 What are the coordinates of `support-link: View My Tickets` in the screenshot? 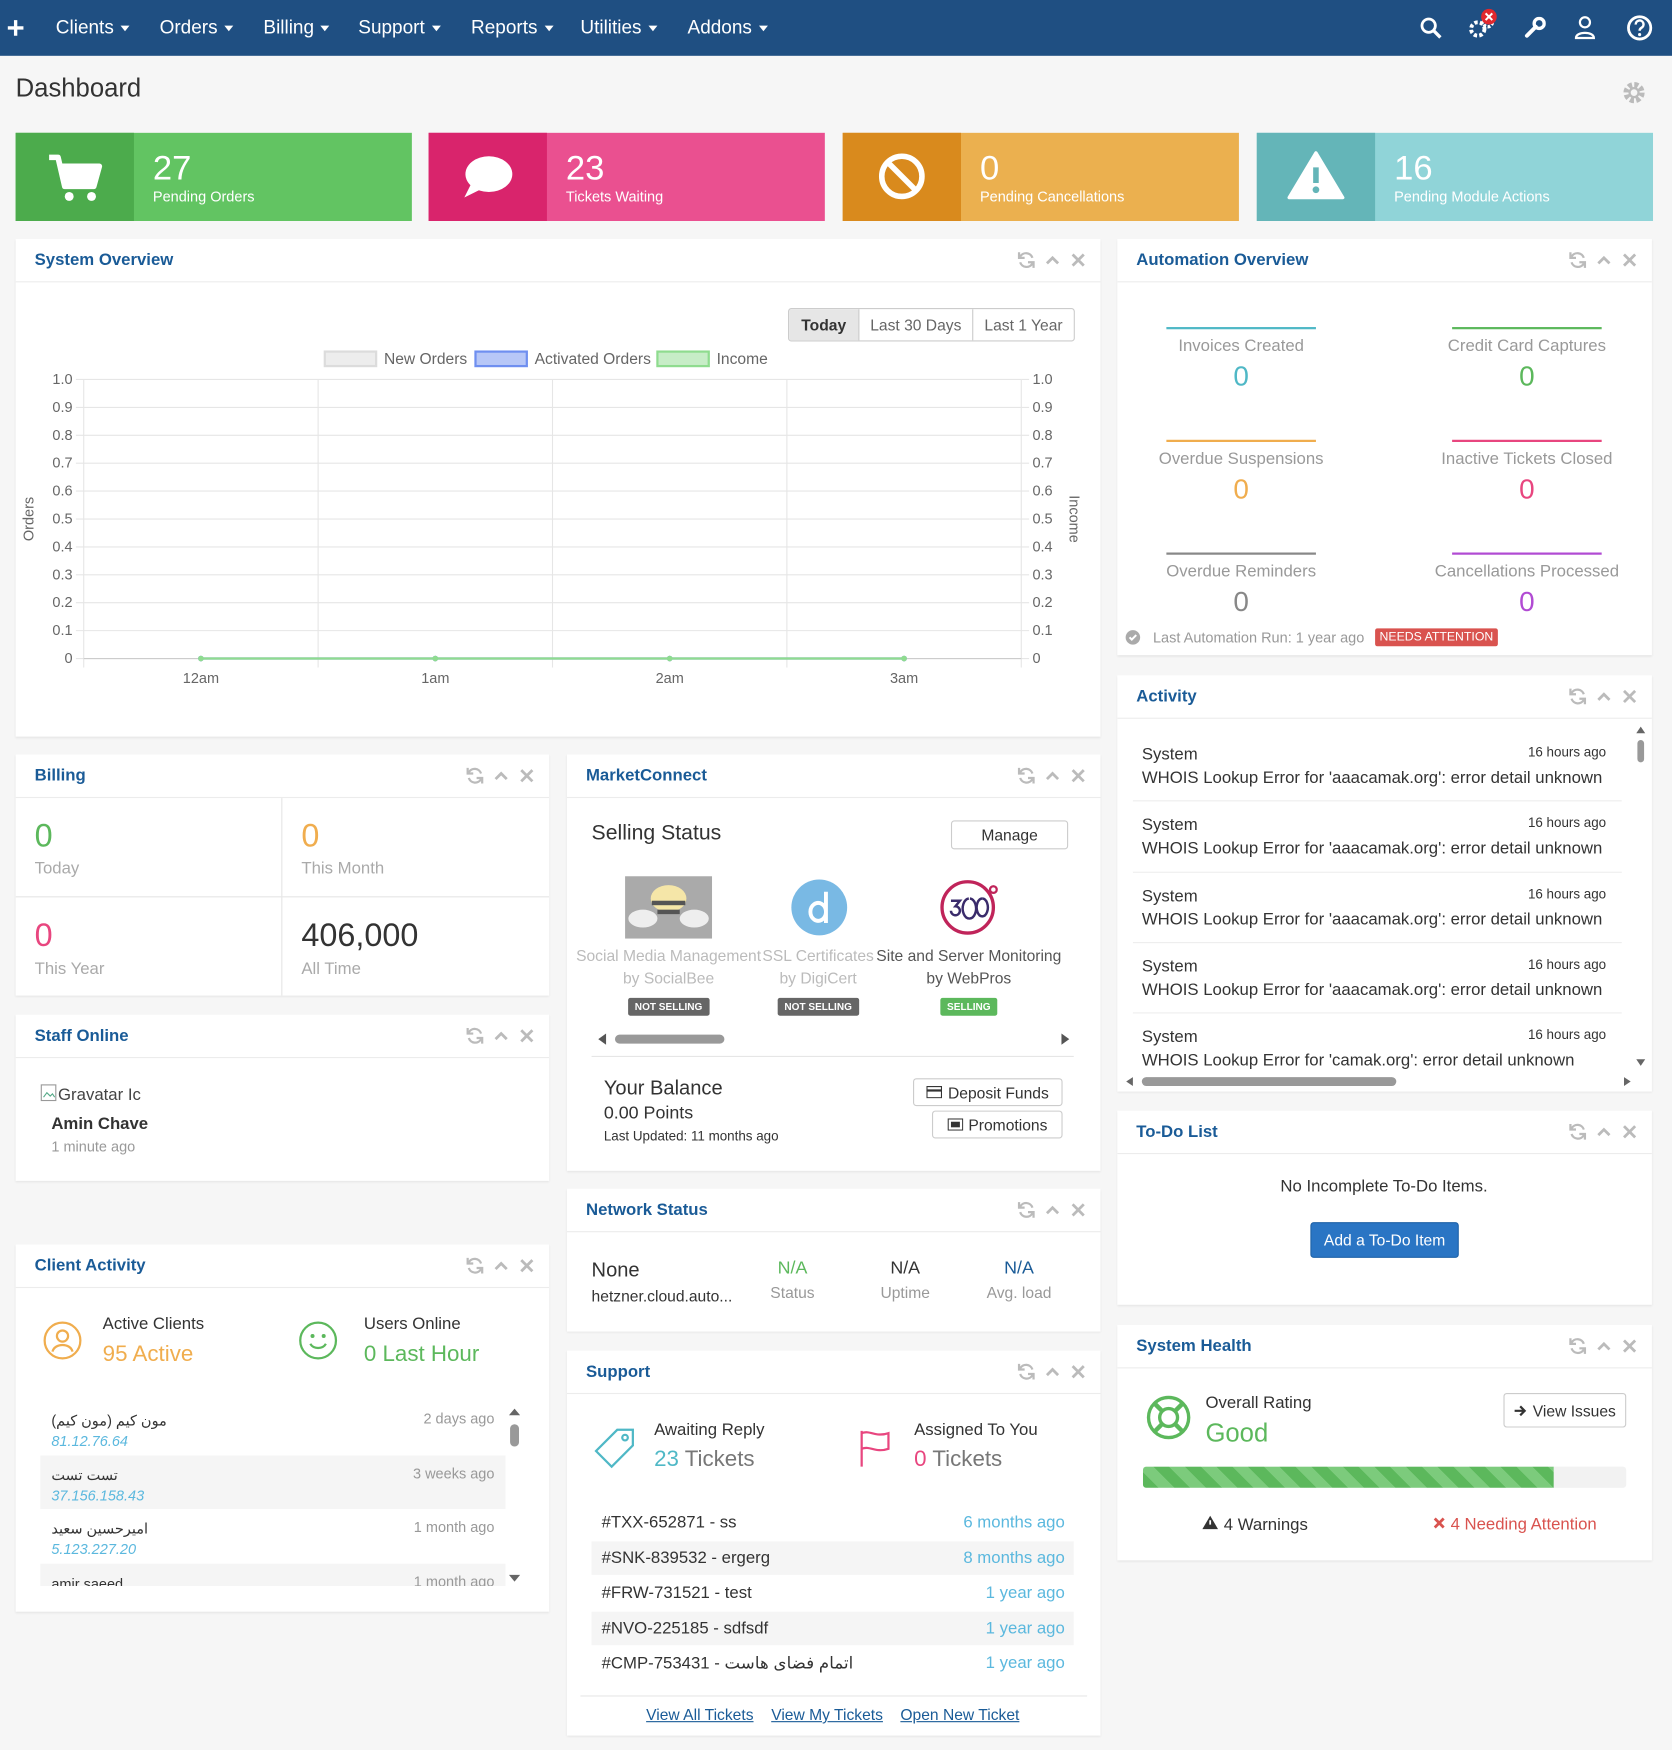 It's located at (827, 1714).